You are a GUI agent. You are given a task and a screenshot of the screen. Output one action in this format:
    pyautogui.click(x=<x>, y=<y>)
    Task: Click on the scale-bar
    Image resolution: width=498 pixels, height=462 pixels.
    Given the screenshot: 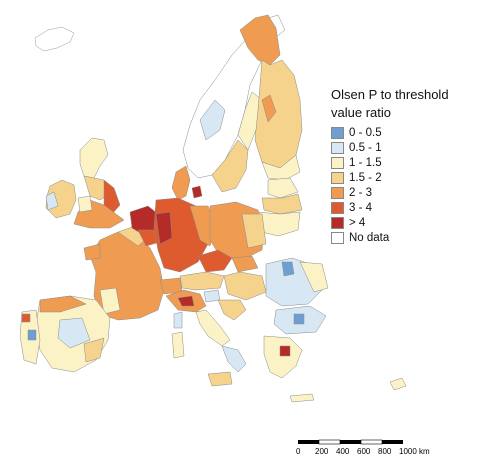 What is the action you would take?
    pyautogui.click(x=350, y=442)
    